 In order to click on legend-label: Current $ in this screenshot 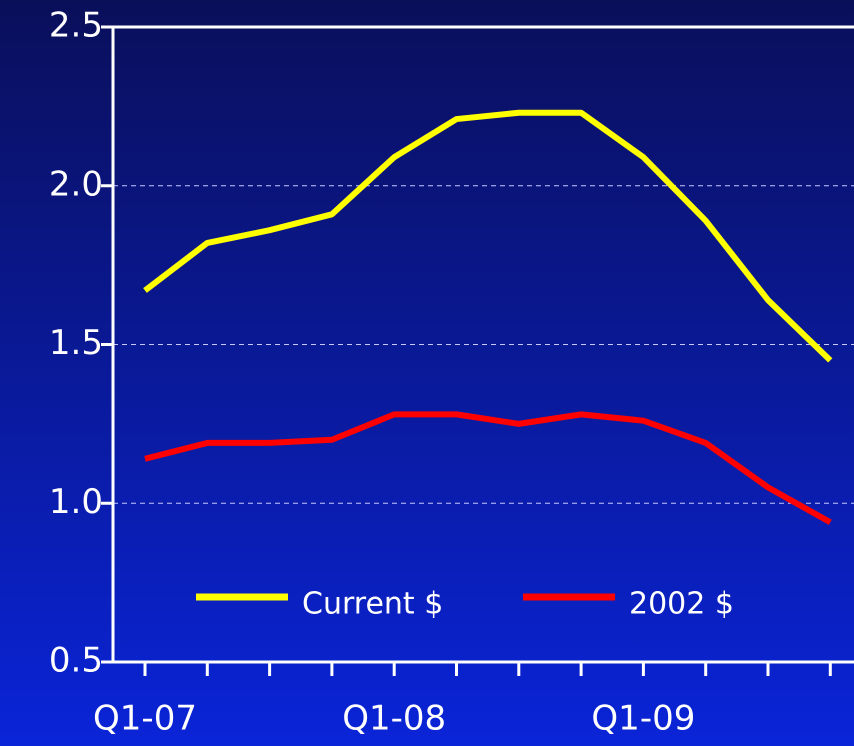, I will do `click(372, 604)`.